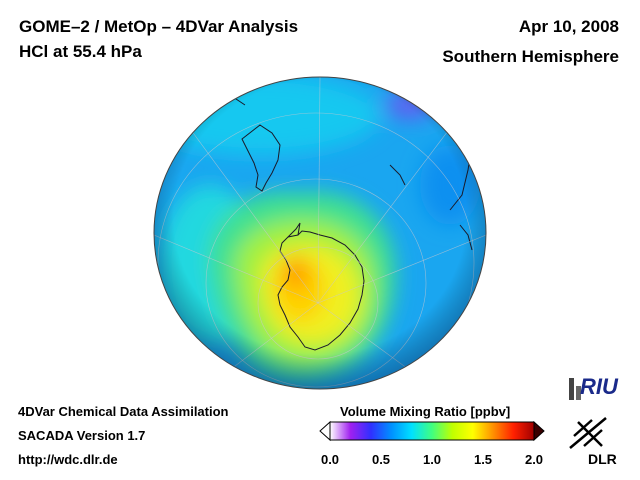  Describe the element at coordinates (82, 435) in the screenshot. I see `footer-line-2: SACADA Version 1.7` at that location.